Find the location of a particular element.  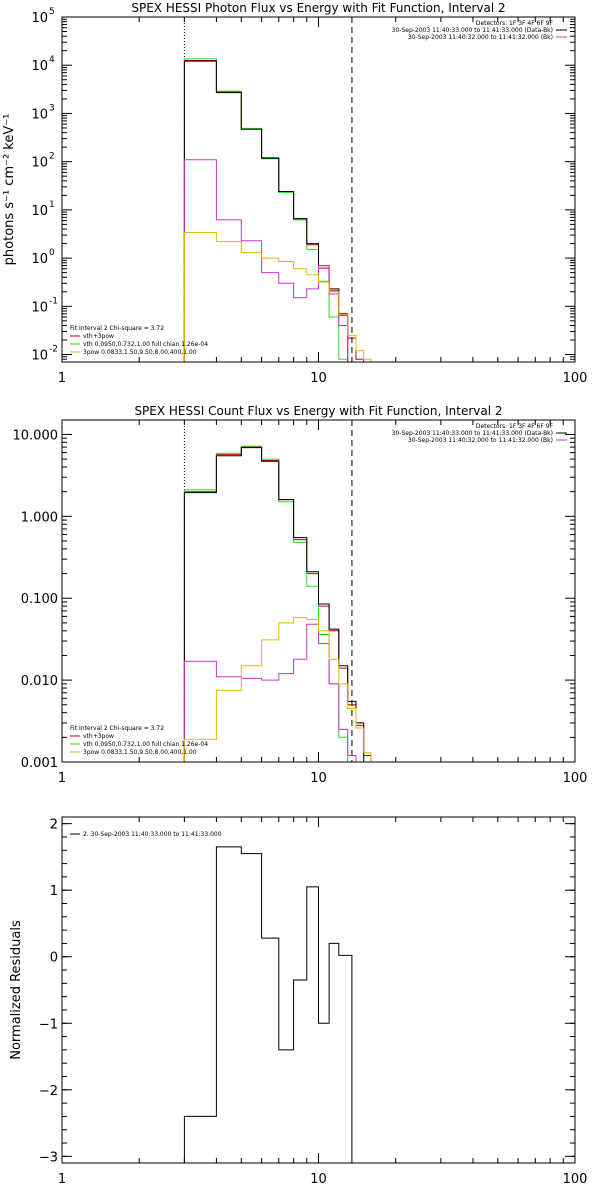

y-tick-exponent: -2 is located at coordinates (53, 350).